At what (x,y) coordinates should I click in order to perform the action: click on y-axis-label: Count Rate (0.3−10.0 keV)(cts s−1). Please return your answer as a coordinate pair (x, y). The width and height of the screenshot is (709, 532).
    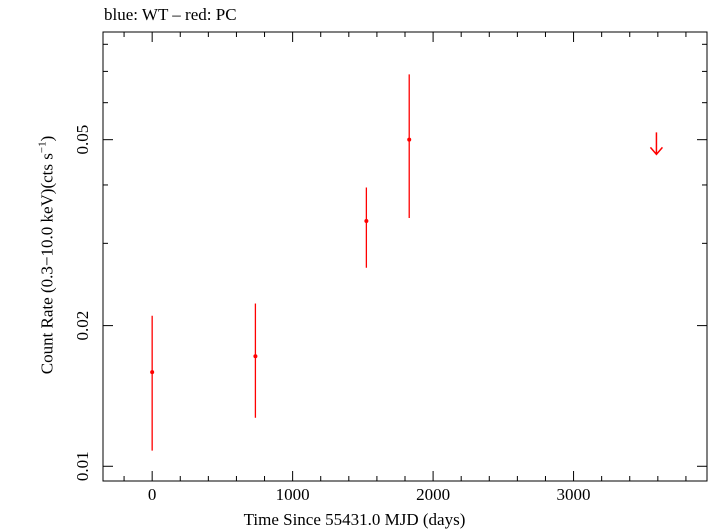
    Looking at the image, I should click on (46, 255).